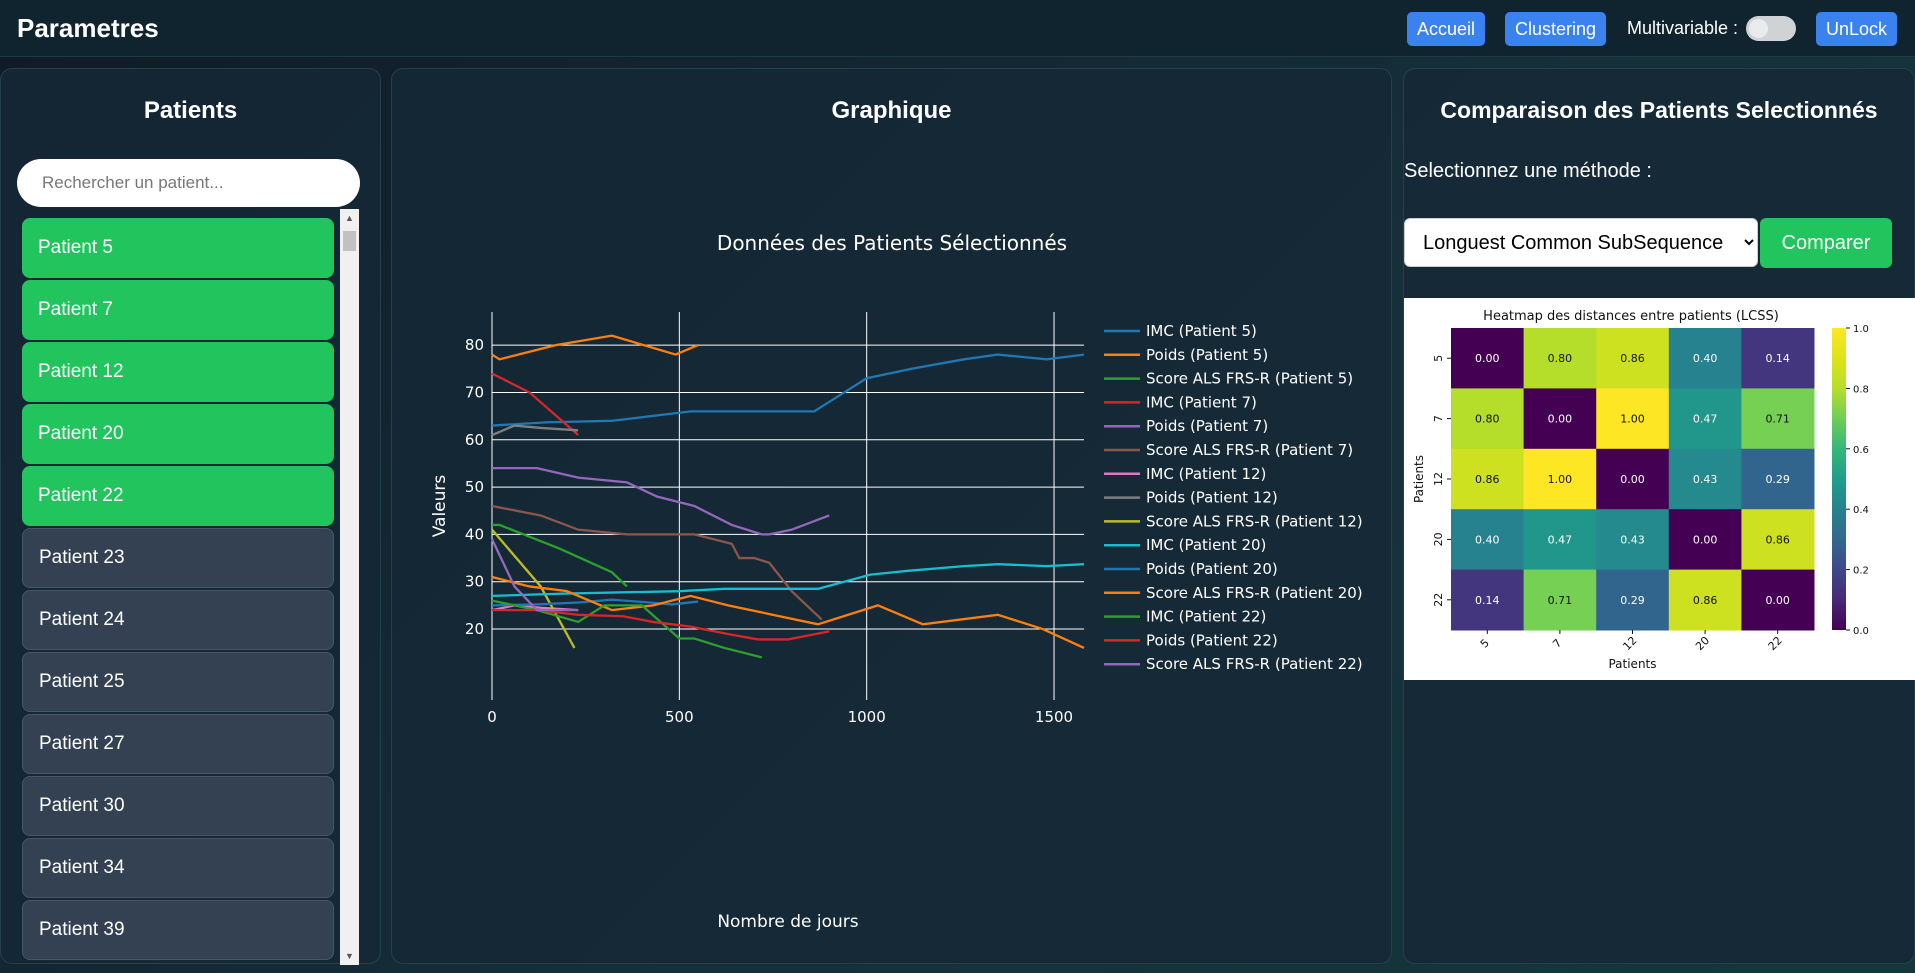 The height and width of the screenshot is (973, 1915). What do you see at coordinates (1861, 510) in the screenshot?
I see `colorbar-tick-label: 0.4` at bounding box center [1861, 510].